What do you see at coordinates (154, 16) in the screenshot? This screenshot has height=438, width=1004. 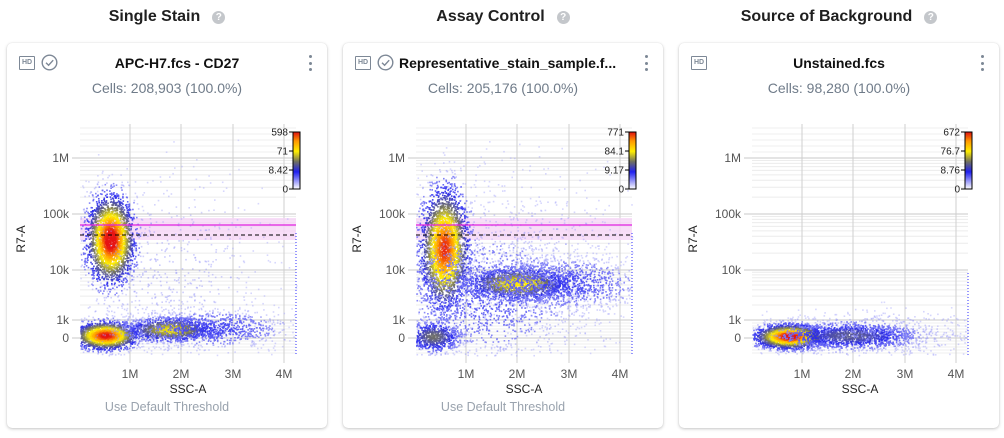 I see `section-title-text: Single Stain` at bounding box center [154, 16].